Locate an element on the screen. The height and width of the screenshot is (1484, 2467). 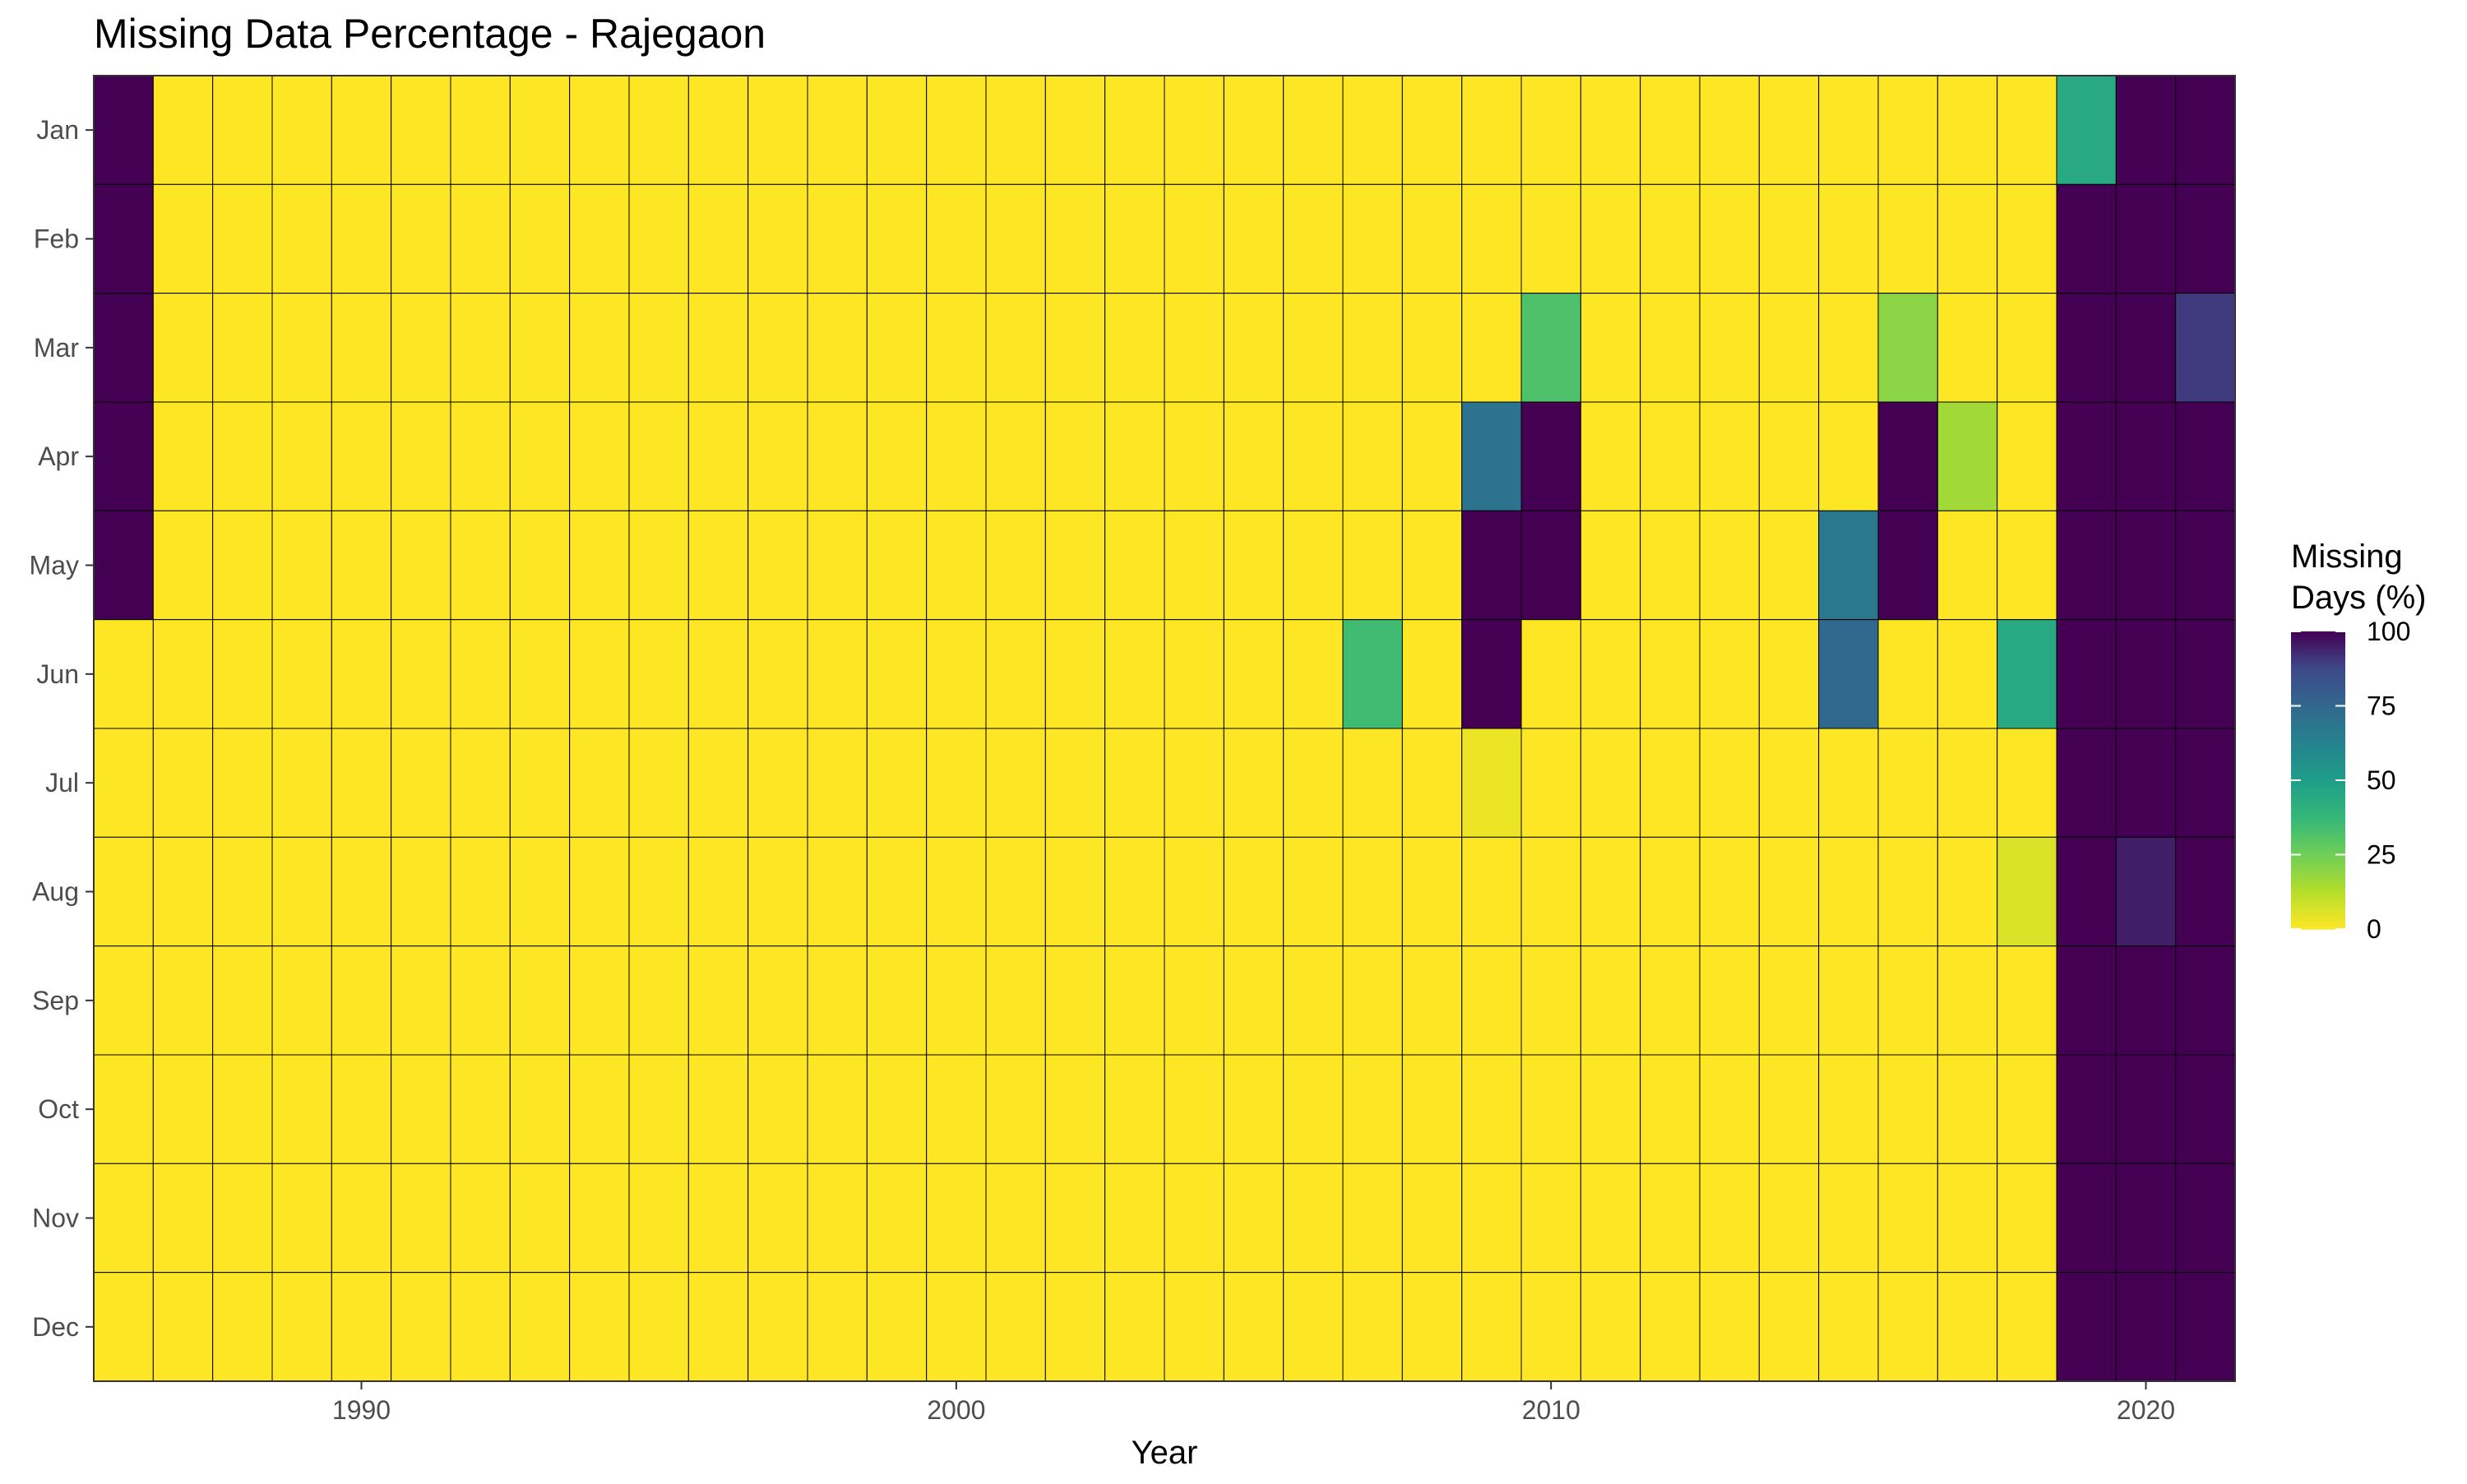
y-tick-label: Jan is located at coordinates (58, 130).